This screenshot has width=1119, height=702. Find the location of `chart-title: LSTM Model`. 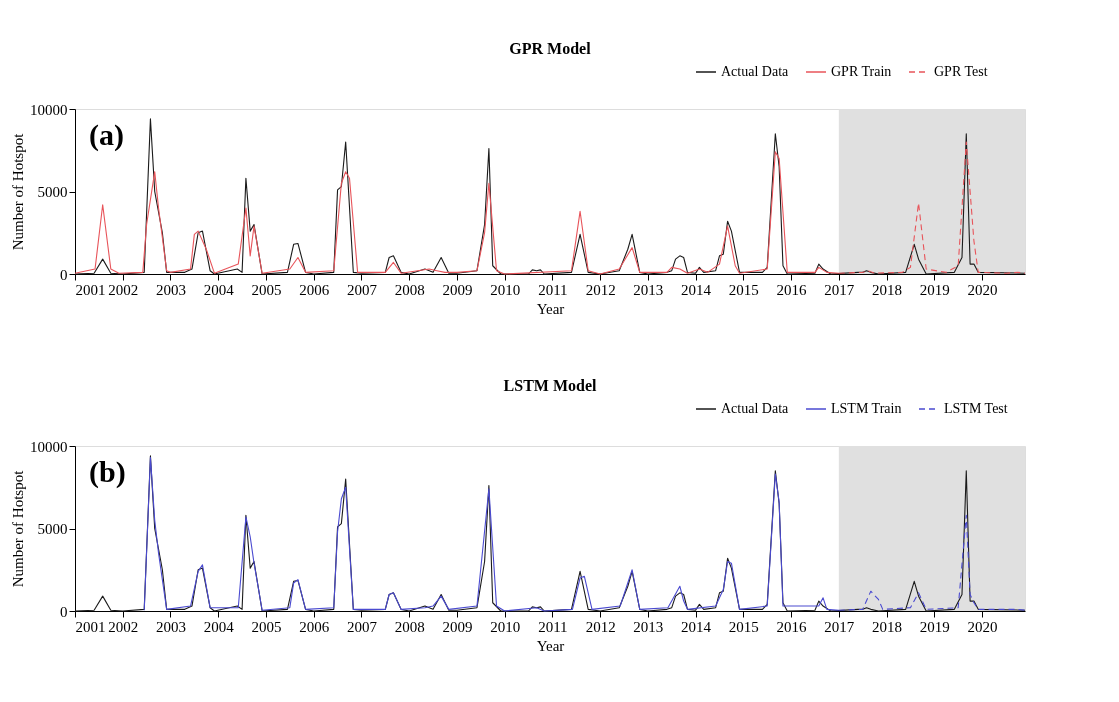

chart-title: LSTM Model is located at coordinates (550, 385).